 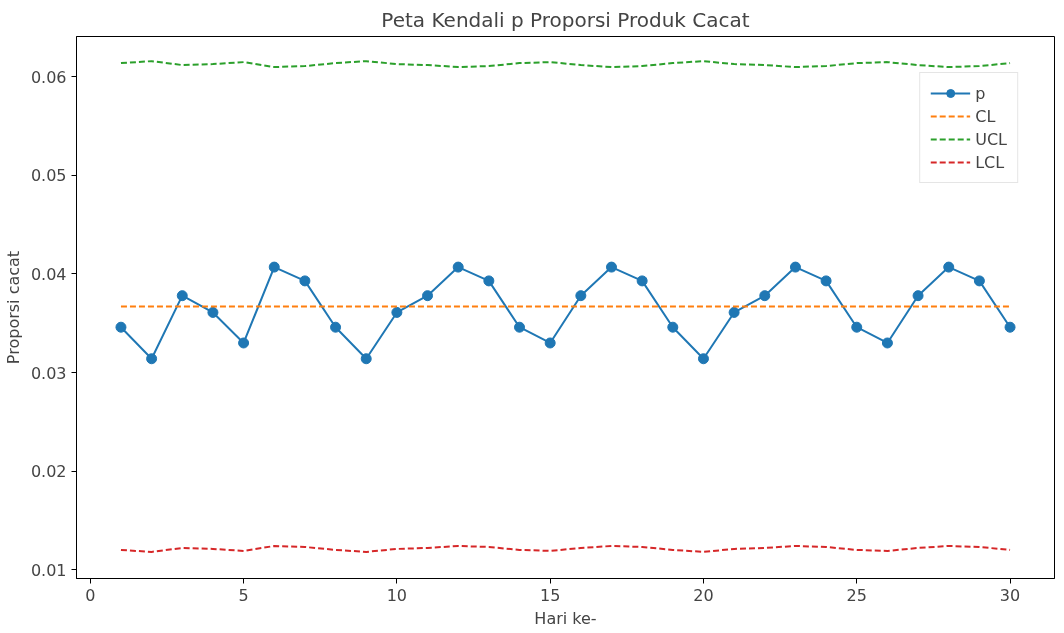 What do you see at coordinates (990, 162) in the screenshot?
I see `legend-label: LCL` at bounding box center [990, 162].